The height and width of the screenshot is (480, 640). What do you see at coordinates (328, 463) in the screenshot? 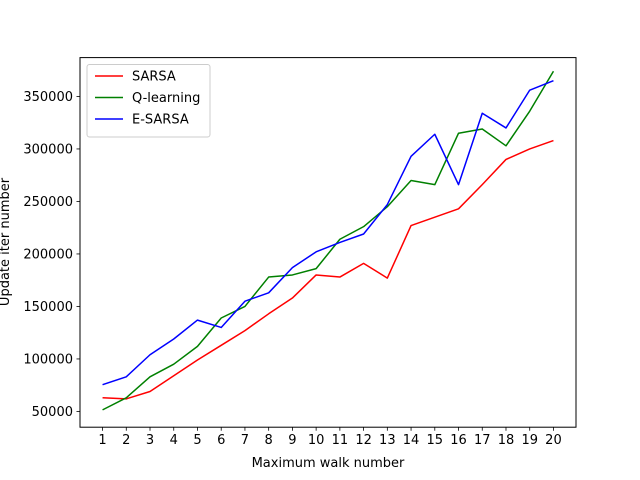
I see `x-axis-label: Maximum walk number` at bounding box center [328, 463].